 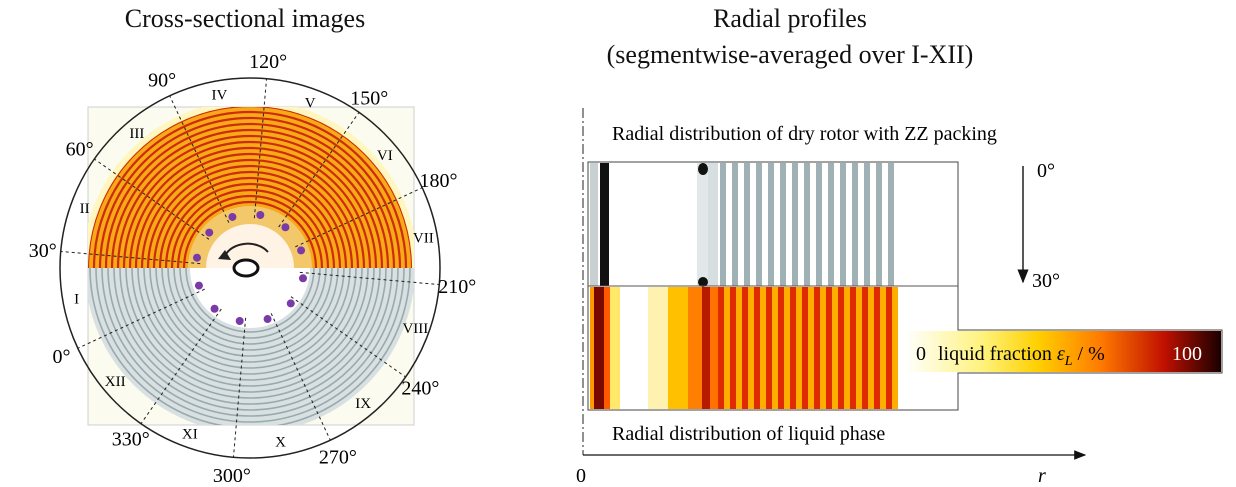 I want to click on colorbar-text: liquid fraction, so click(x=997, y=354).